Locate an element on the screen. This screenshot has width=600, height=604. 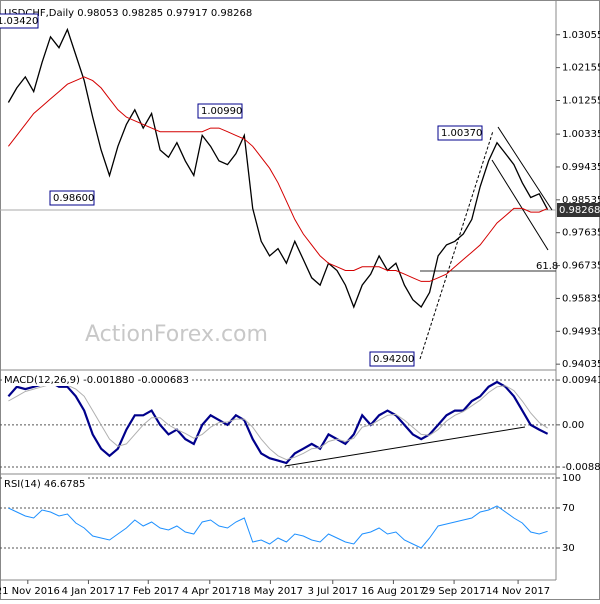
panel-title: RSI(14) 46.6785 is located at coordinates (44, 484).